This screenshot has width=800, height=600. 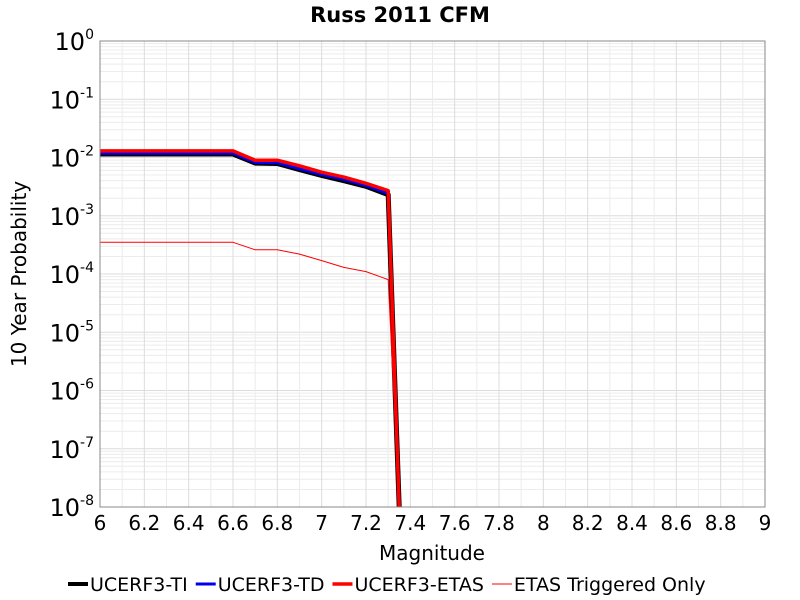 I want to click on x-tick-label: 8.4, so click(x=632, y=523).